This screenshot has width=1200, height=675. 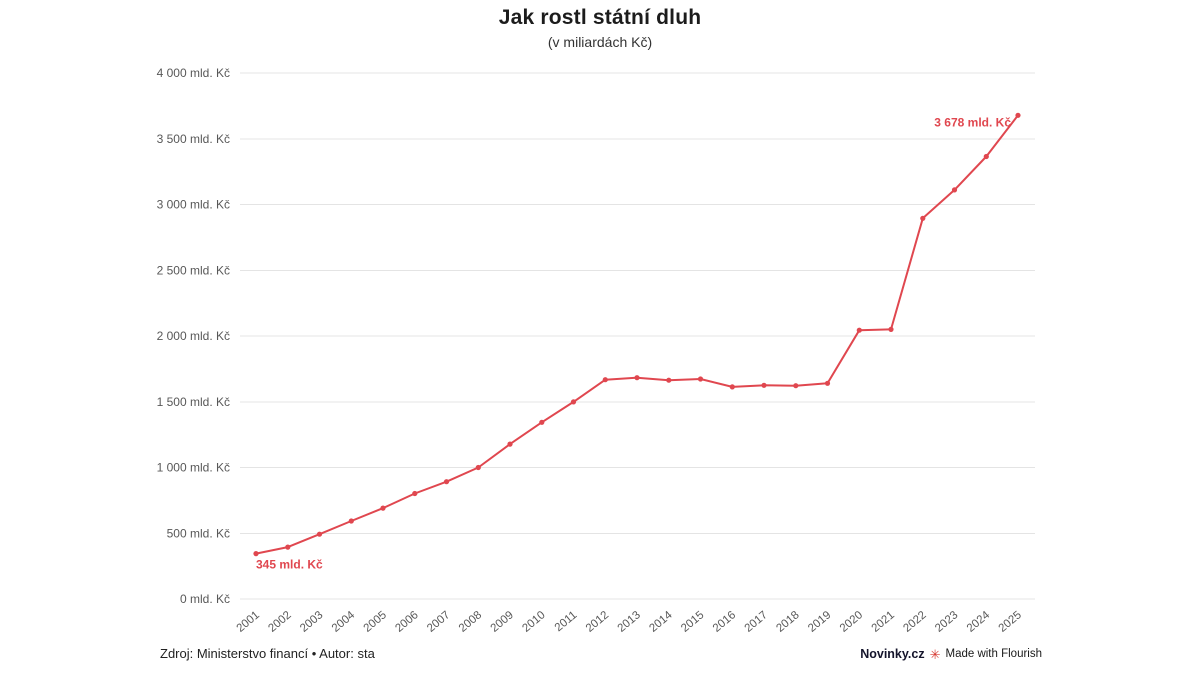 What do you see at coordinates (724, 622) in the screenshot?
I see `x-axis-tick-label: 2016` at bounding box center [724, 622].